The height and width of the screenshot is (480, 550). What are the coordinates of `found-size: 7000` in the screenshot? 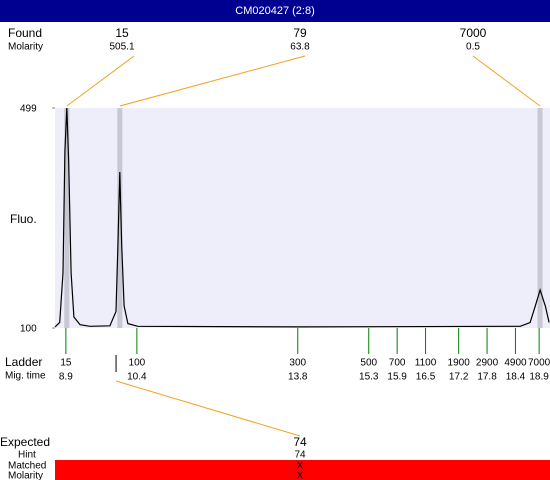 It's located at (473, 33).